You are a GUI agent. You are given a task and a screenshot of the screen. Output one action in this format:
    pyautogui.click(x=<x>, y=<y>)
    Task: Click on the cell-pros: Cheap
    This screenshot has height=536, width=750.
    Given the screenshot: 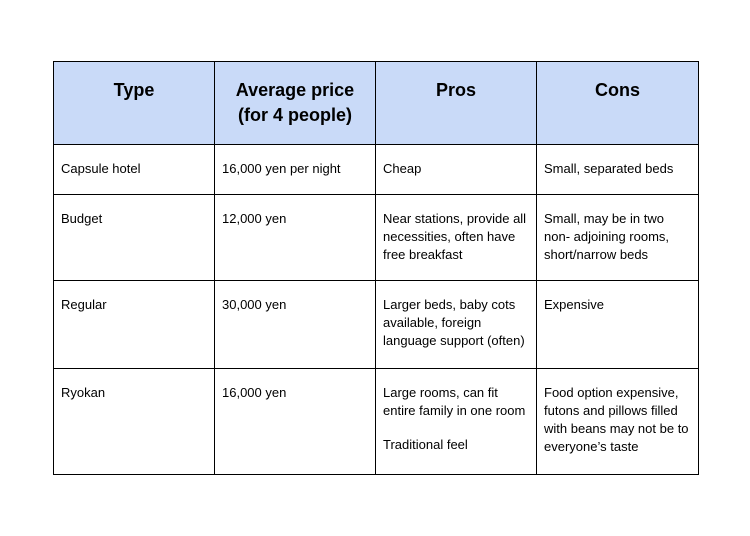 What is the action you would take?
    pyautogui.click(x=456, y=169)
    